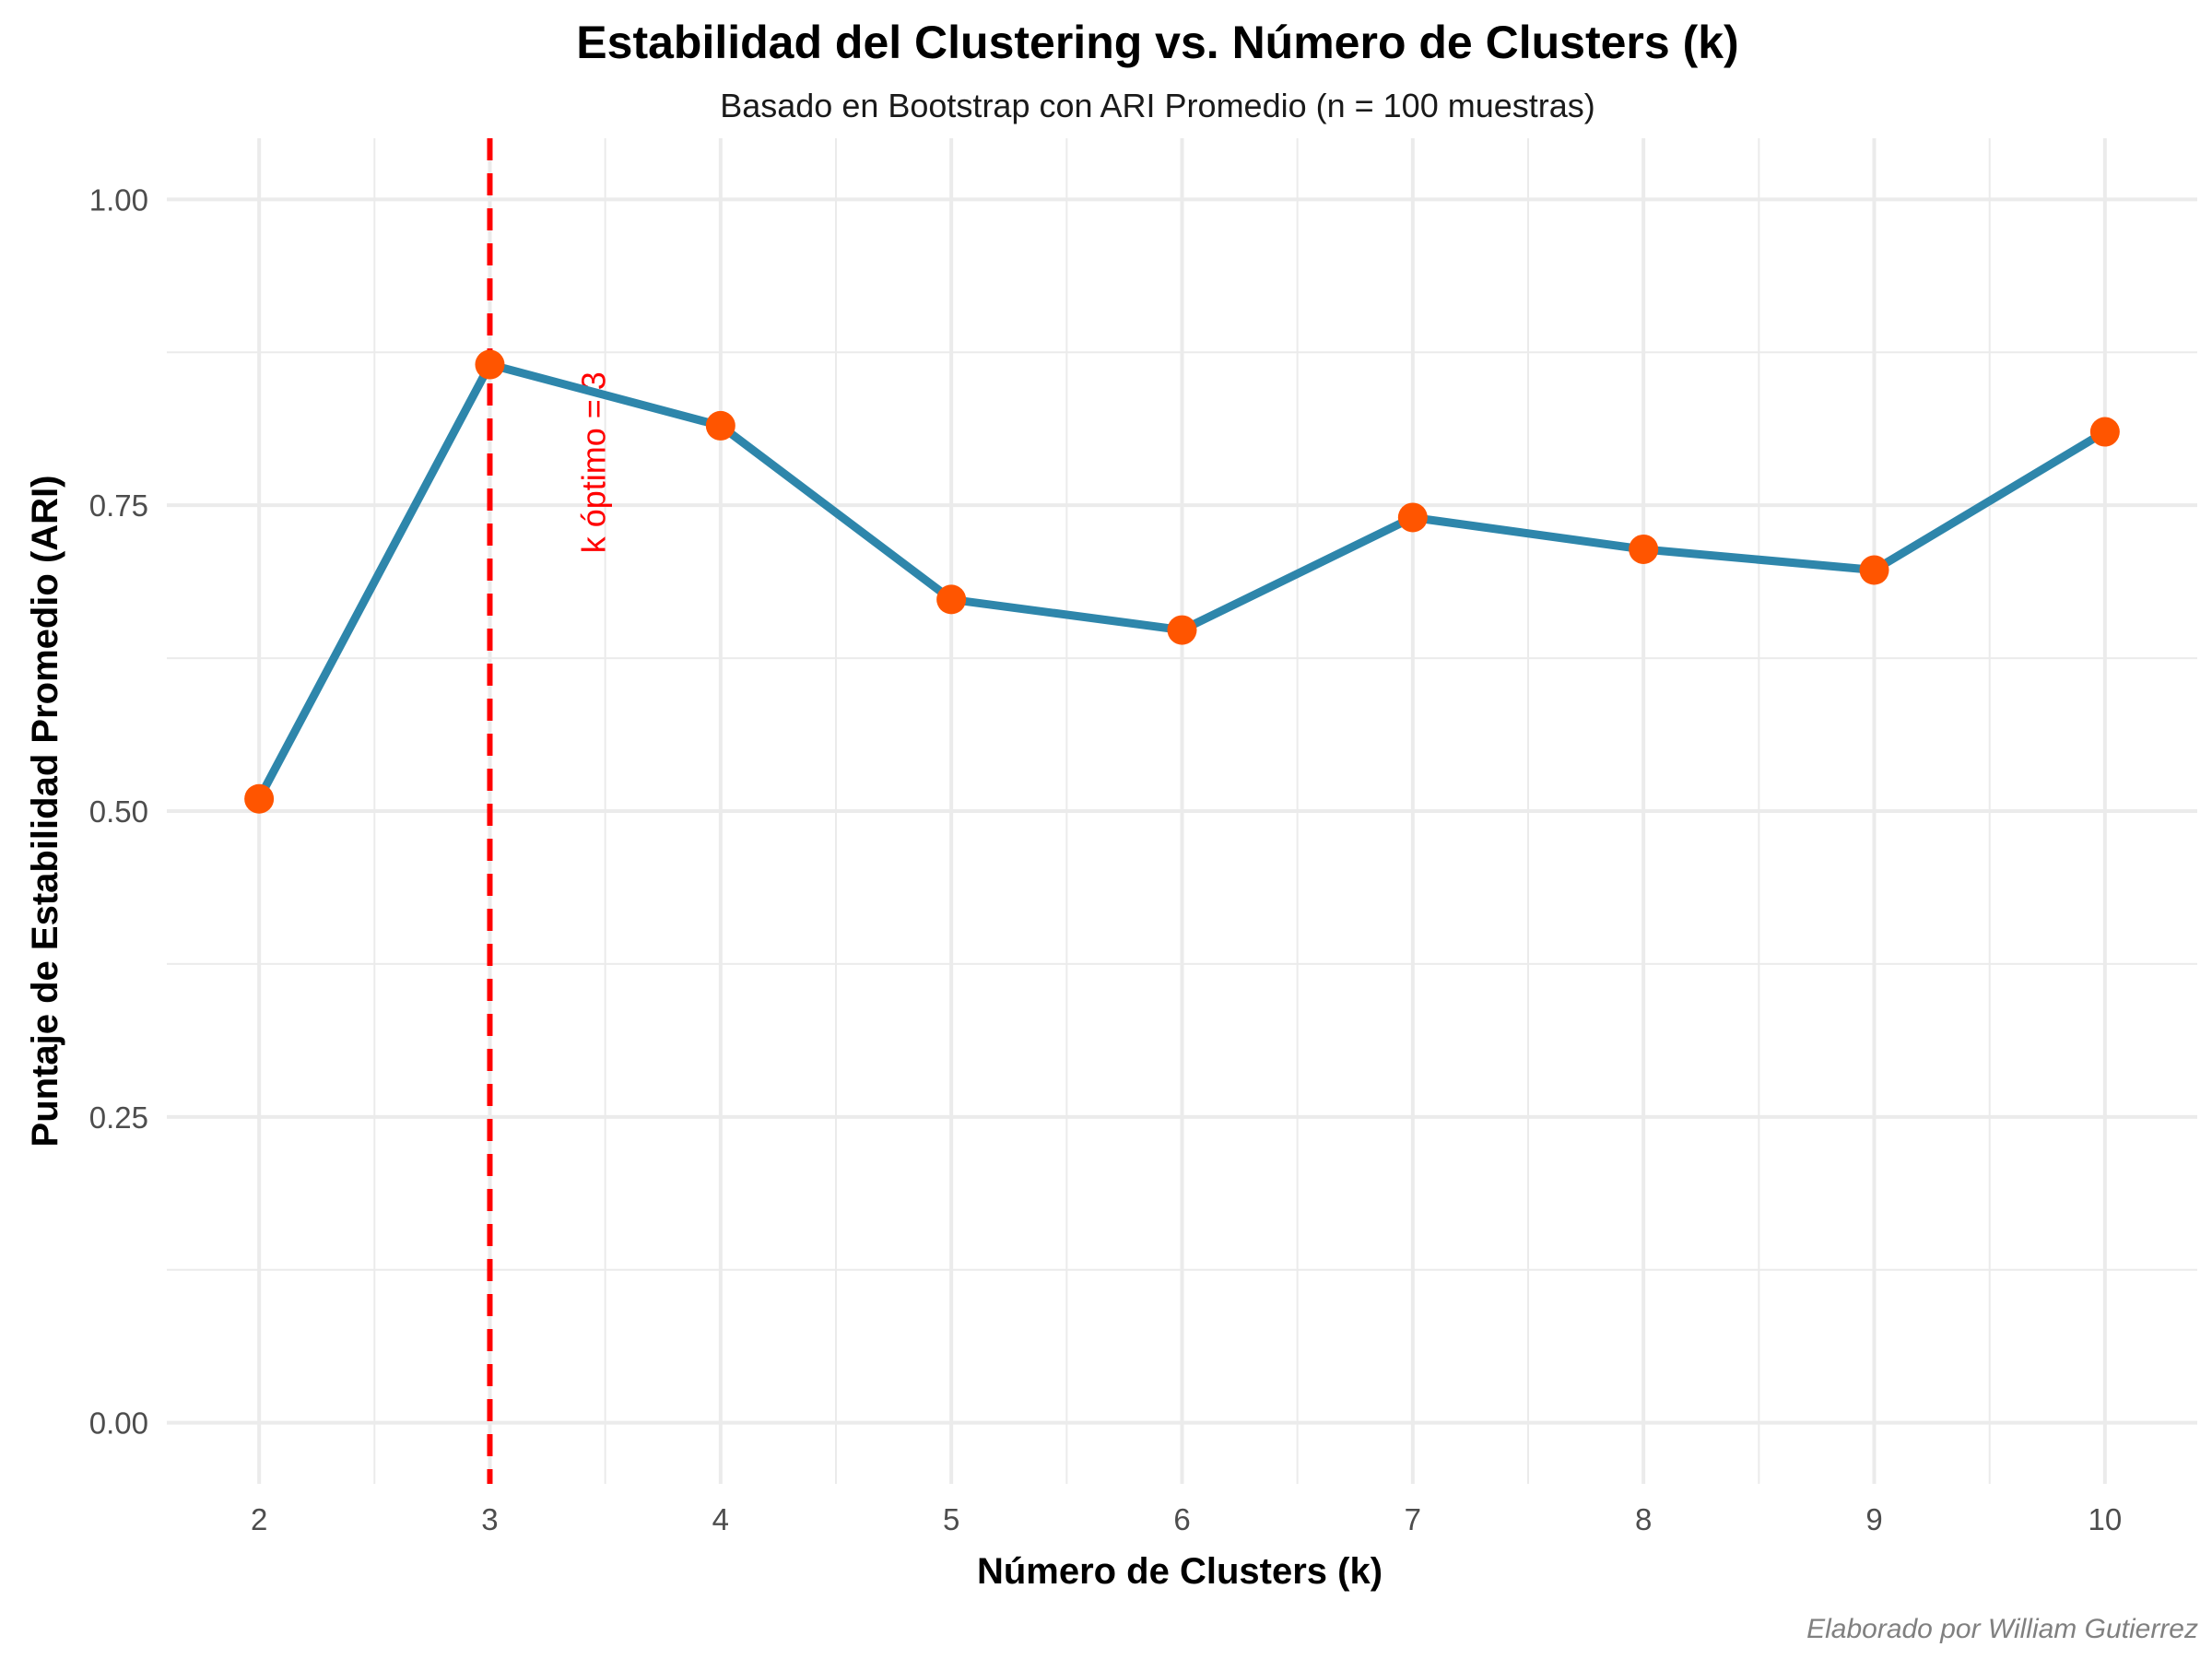 Image resolution: width=2212 pixels, height=1659 pixels. Describe the element at coordinates (1643, 1519) in the screenshot. I see `x-tick-label: 8` at that location.